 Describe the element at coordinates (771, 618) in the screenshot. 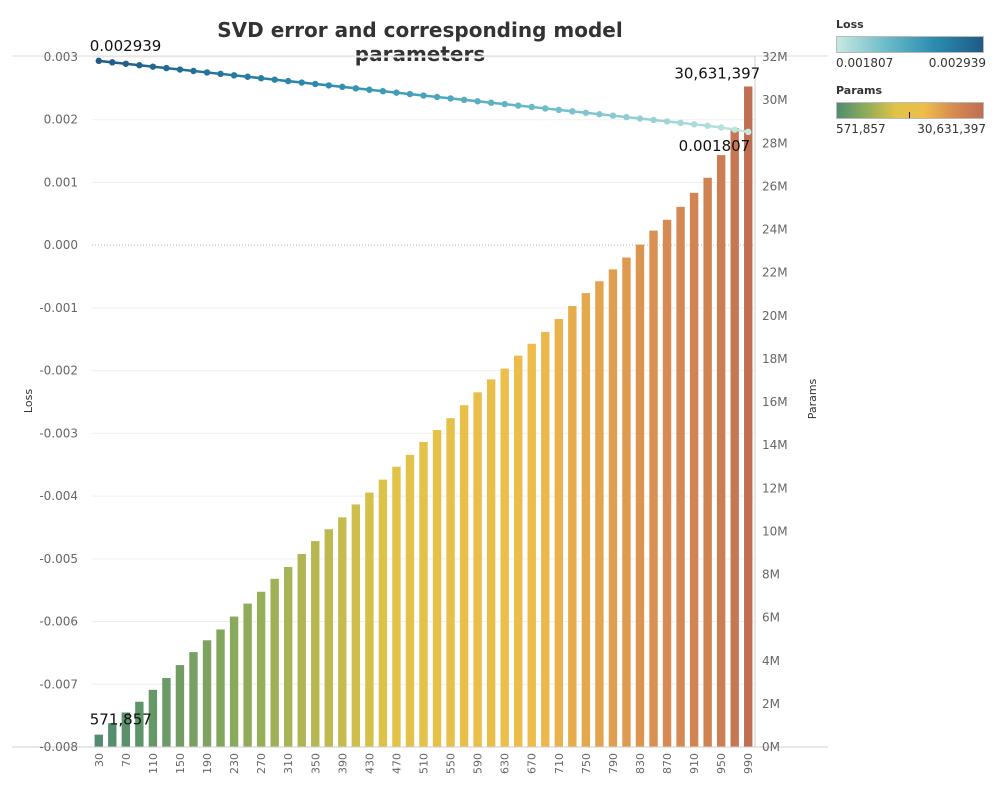

I see `y-right-tick-label: 6M` at that location.